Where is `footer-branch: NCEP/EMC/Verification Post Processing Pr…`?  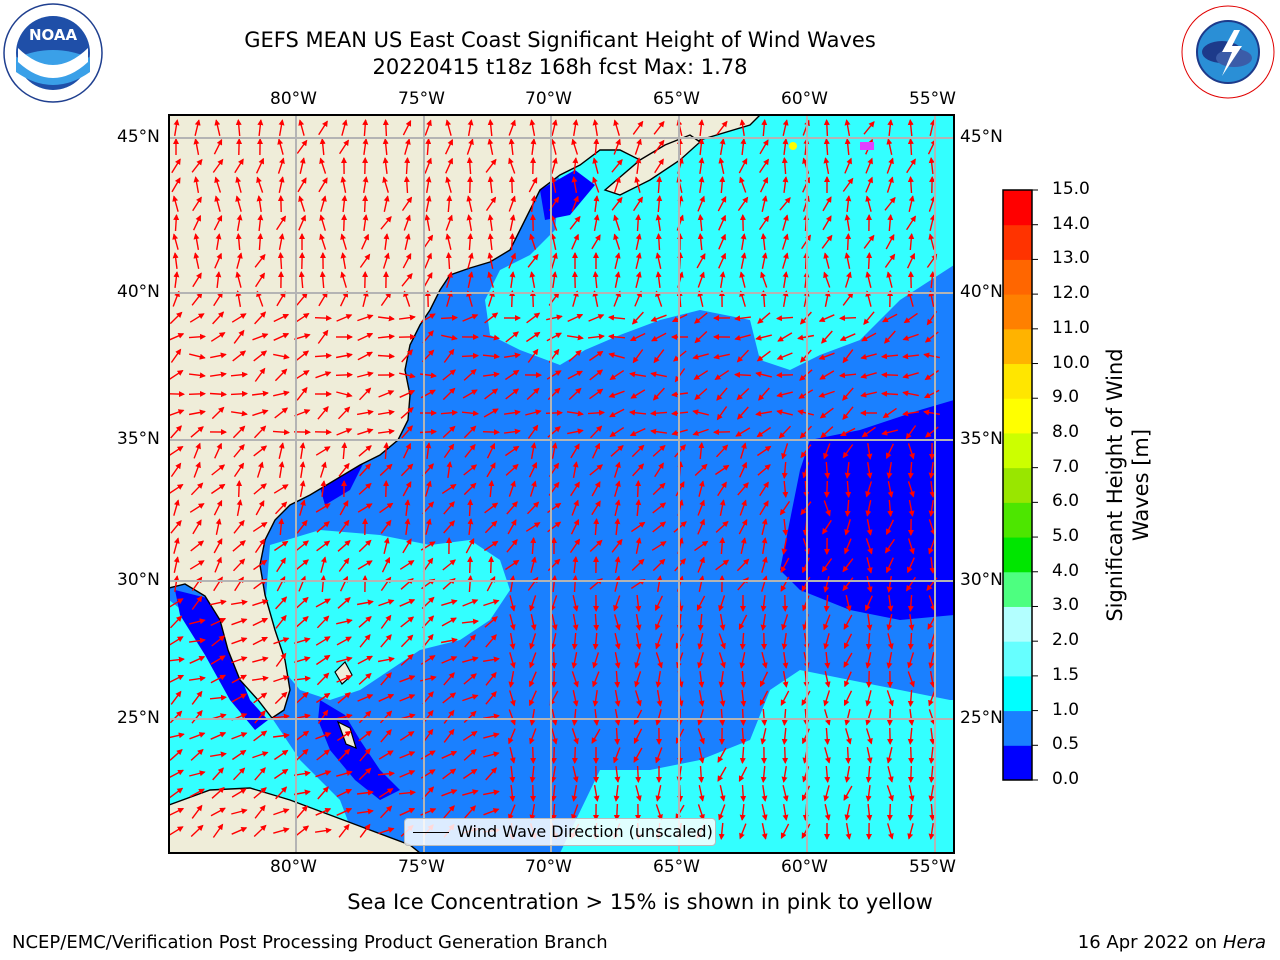
footer-branch: NCEP/EMC/Verification Post Processing Pr… is located at coordinates (310, 942).